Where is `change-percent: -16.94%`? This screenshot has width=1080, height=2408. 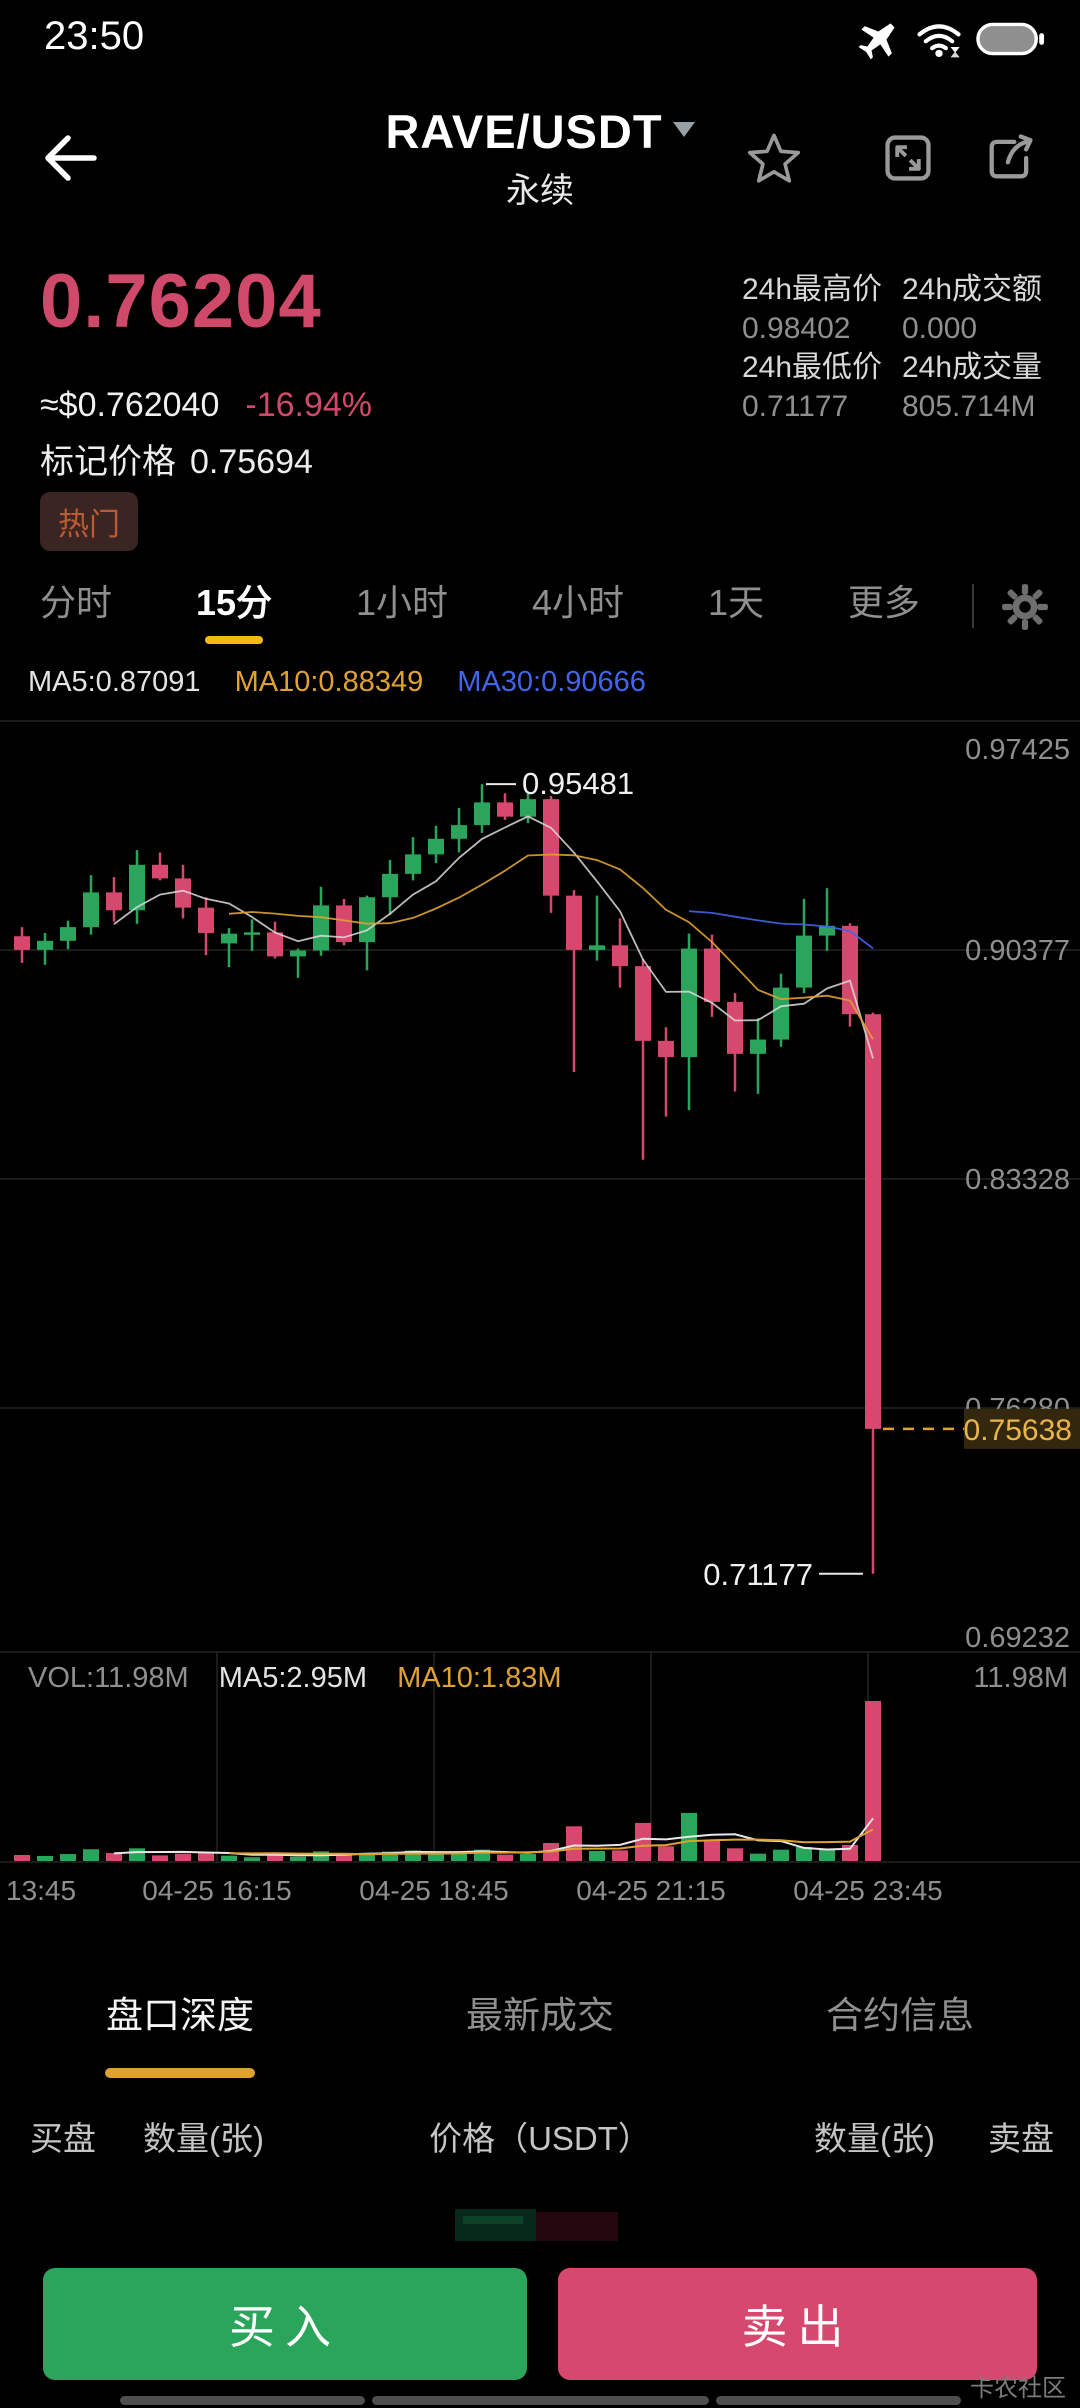 change-percent: -16.94% is located at coordinates (309, 405).